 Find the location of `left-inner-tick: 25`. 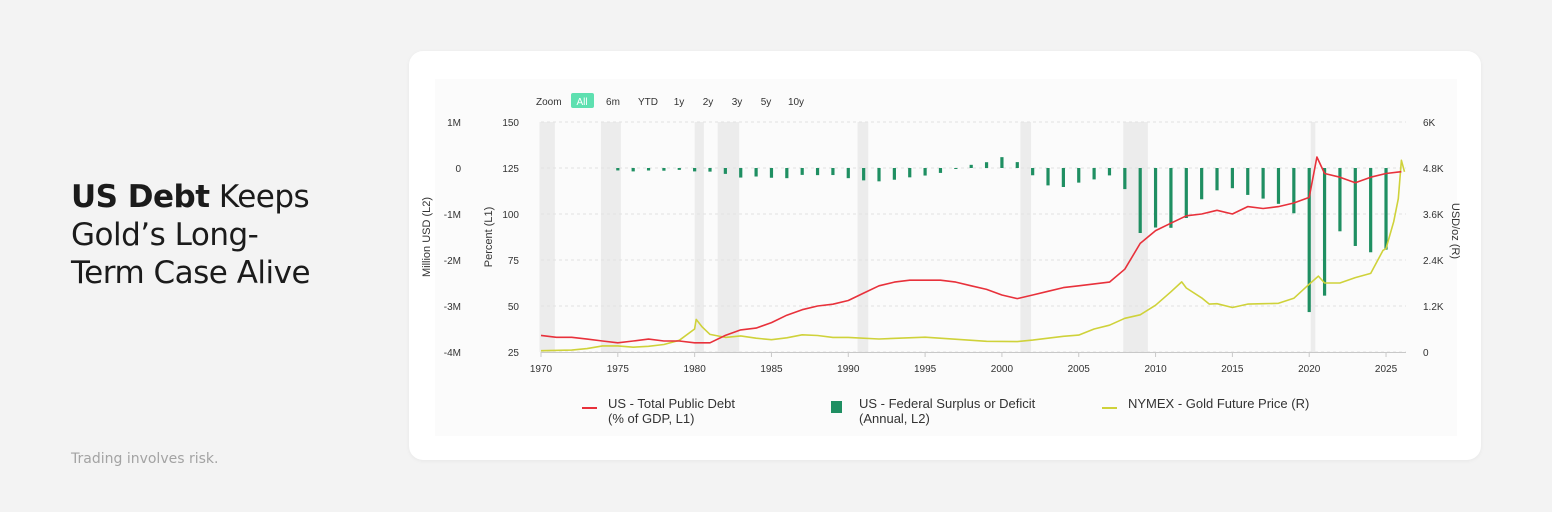

left-inner-tick: 25 is located at coordinates (514, 353).